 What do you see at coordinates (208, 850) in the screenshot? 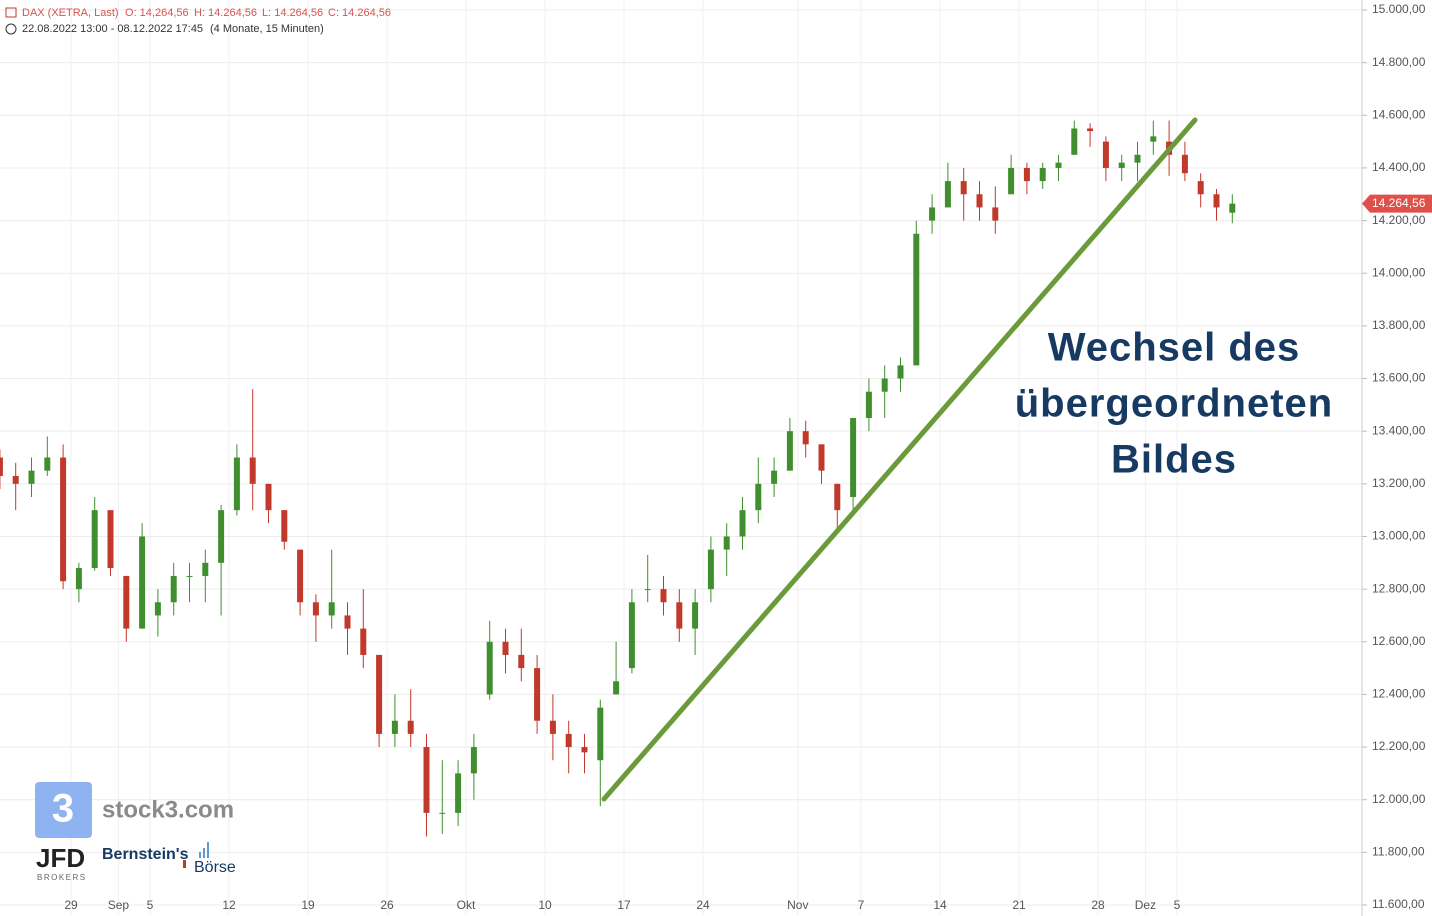
I see `logo-bar` at bounding box center [208, 850].